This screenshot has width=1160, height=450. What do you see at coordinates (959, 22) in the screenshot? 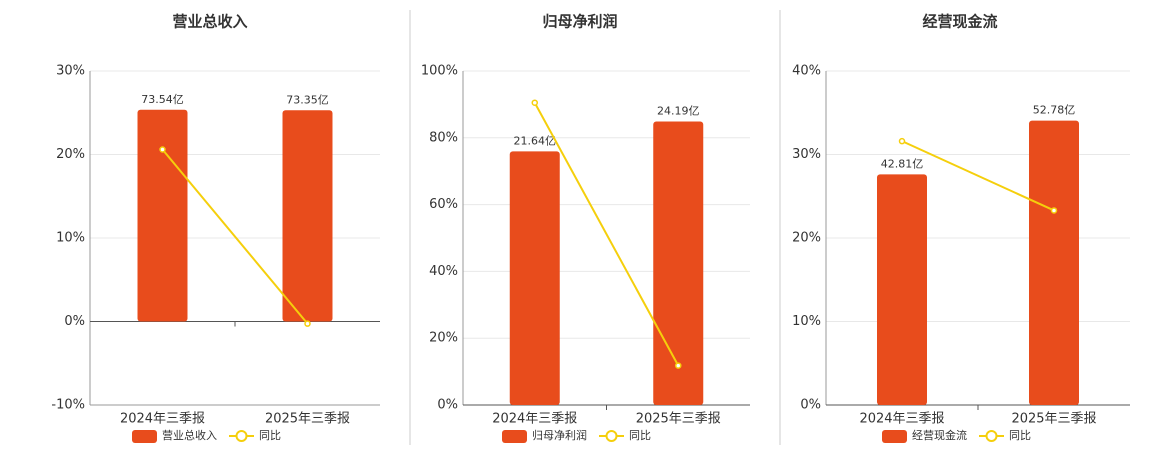
I see `chart-title: 经营现金流` at bounding box center [959, 22].